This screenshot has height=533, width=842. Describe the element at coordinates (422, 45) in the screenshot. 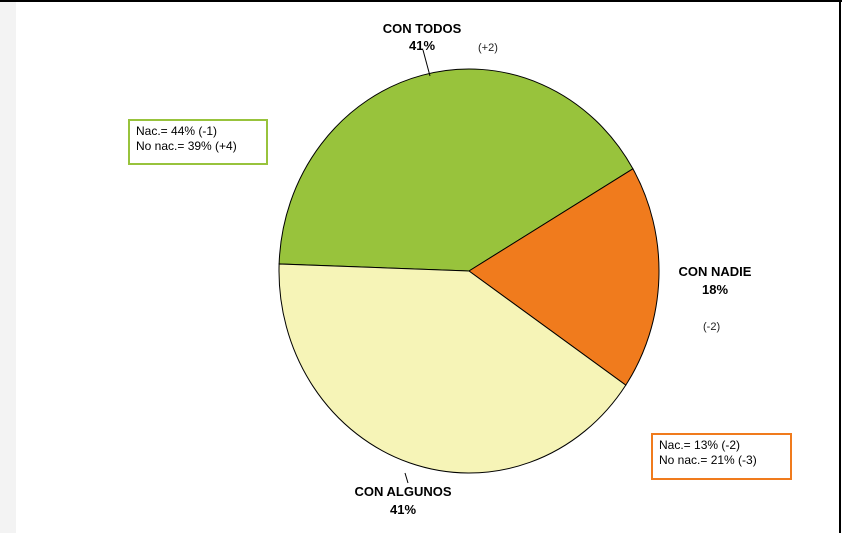

I see `slice-value-con-todos: 41%` at that location.